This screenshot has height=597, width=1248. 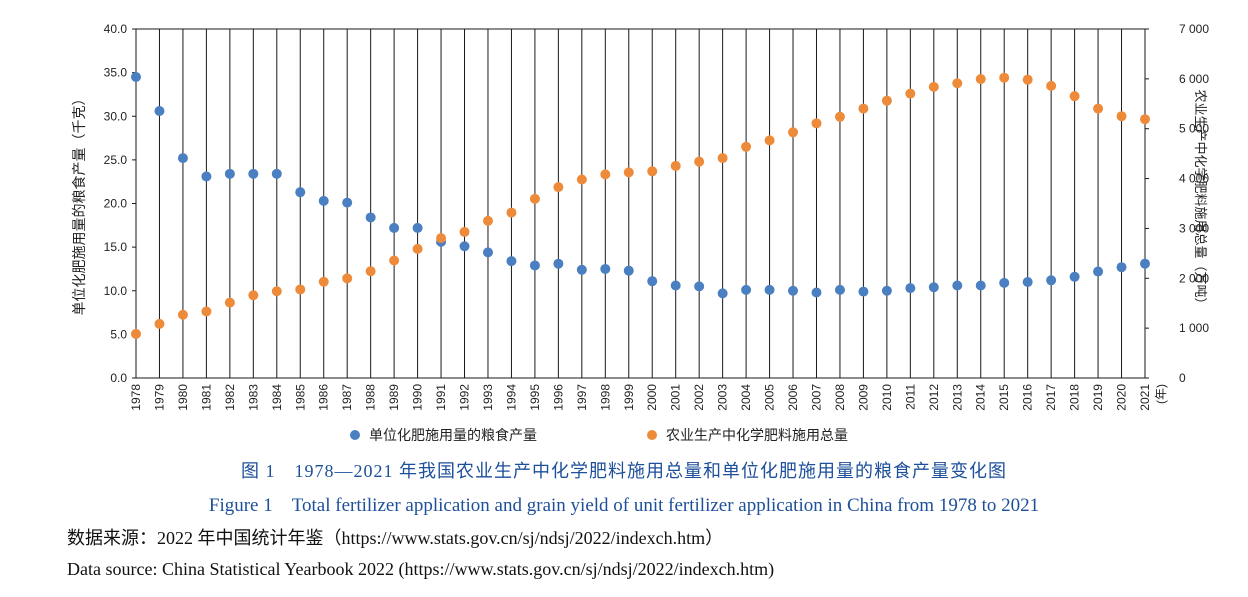 I want to click on right-axis-title: 农业生产中化学肥料施用总量（万吨）, so click(x=1200, y=199).